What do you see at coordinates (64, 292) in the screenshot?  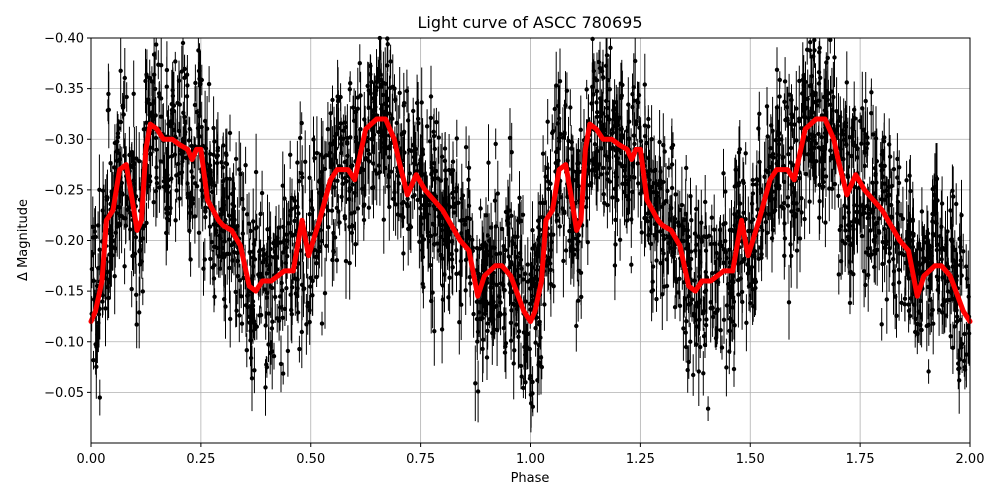 I see `y-tick-label: −0.15` at bounding box center [64, 292].